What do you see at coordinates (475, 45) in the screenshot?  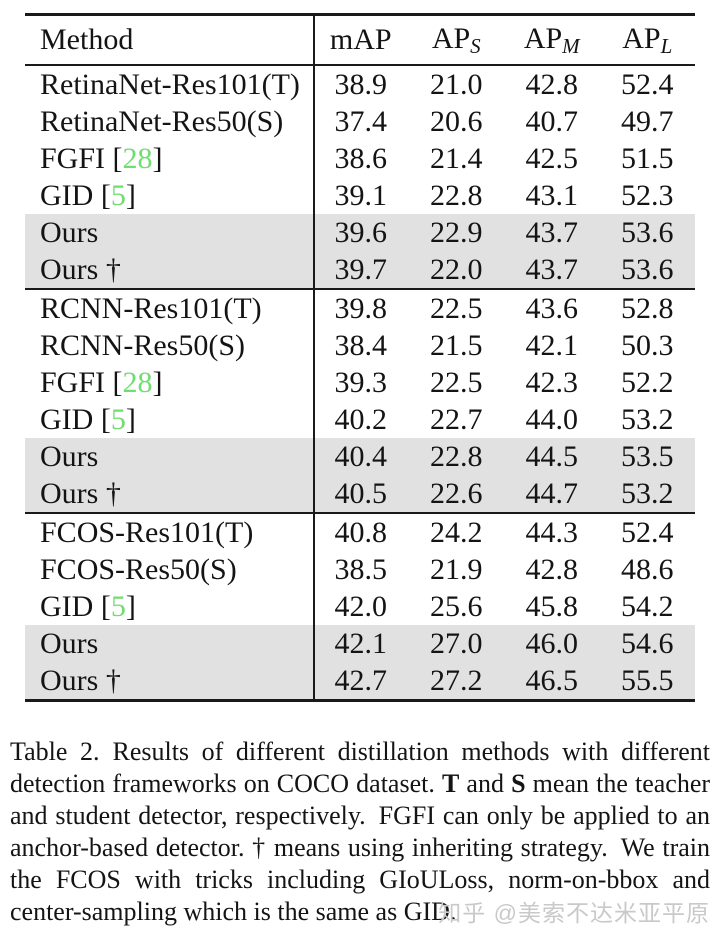 I see `column-header-subscript: S` at bounding box center [475, 45].